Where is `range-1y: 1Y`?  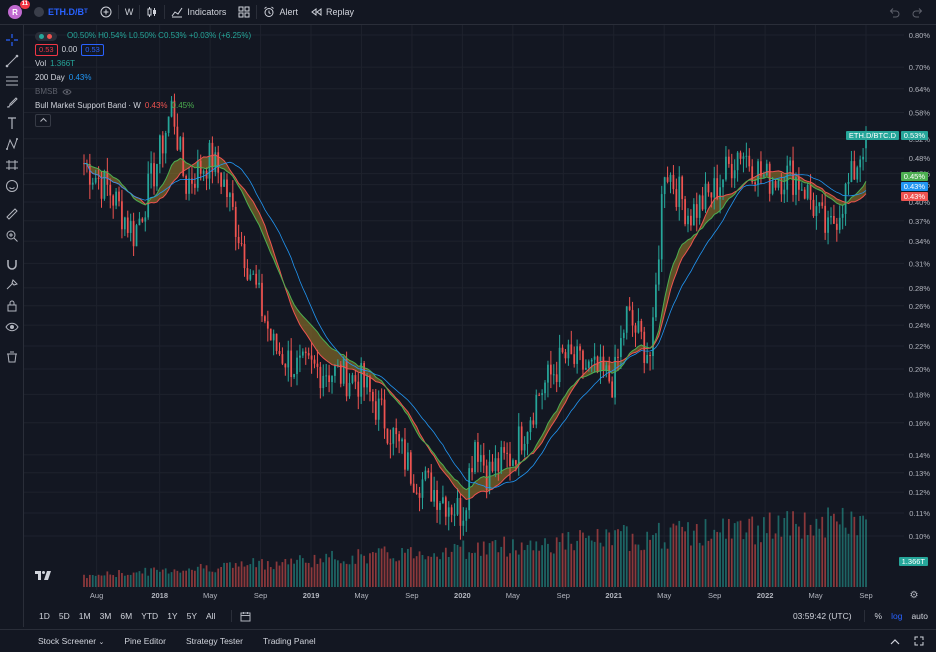 range-1y: 1Y is located at coordinates (172, 616).